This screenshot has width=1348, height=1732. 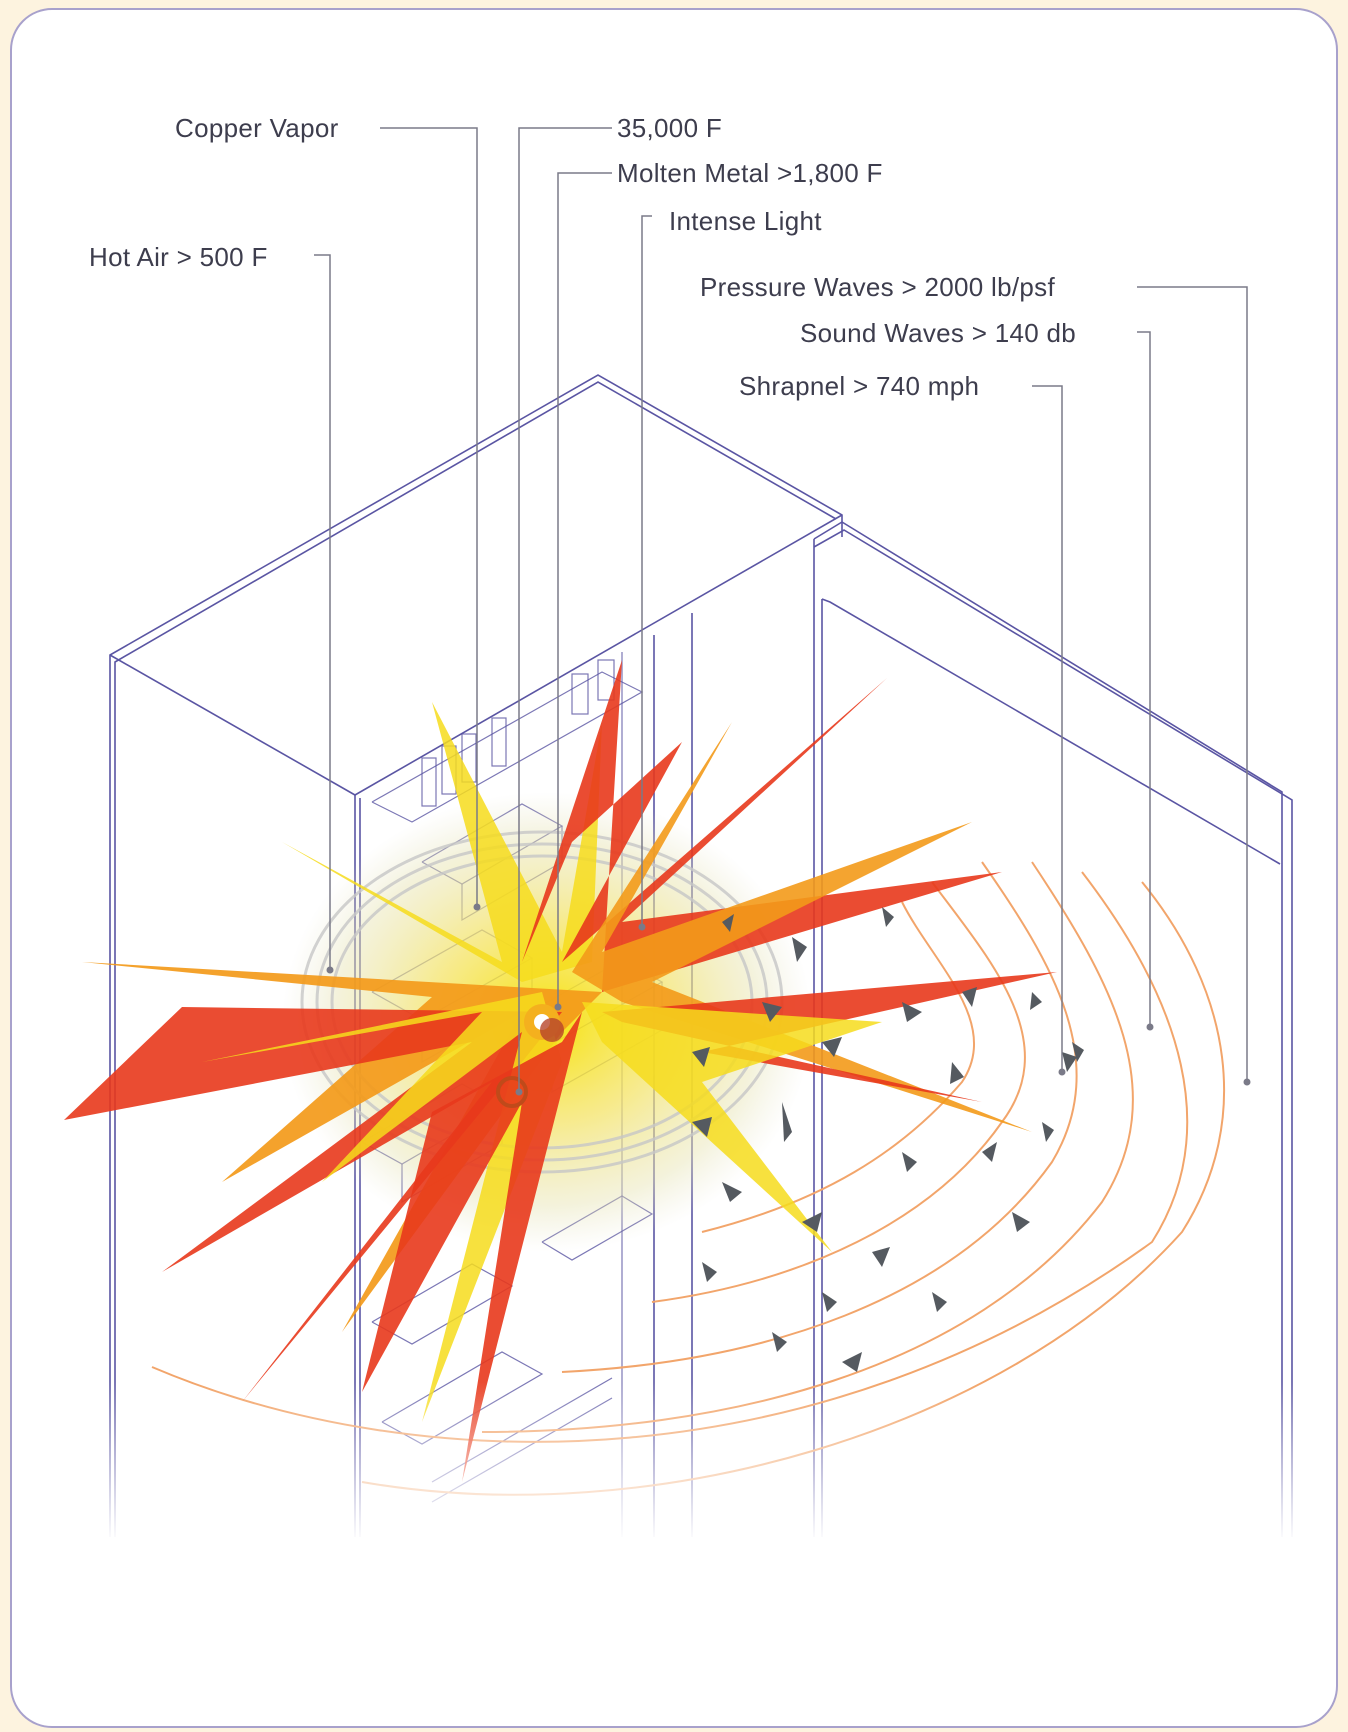 What do you see at coordinates (1144, 679) in the screenshot?
I see `leader-sound-waves` at bounding box center [1144, 679].